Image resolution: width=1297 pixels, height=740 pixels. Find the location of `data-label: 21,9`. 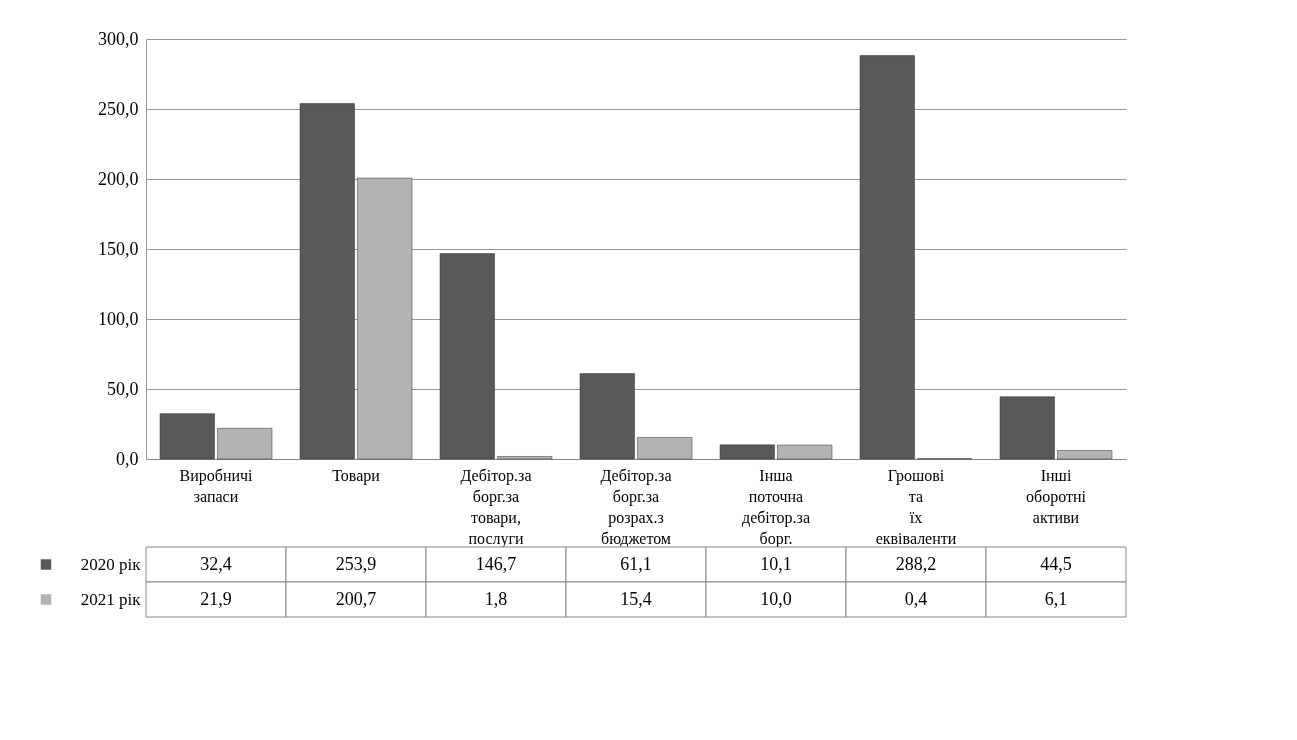

data-label: 21,9 is located at coordinates (216, 598).